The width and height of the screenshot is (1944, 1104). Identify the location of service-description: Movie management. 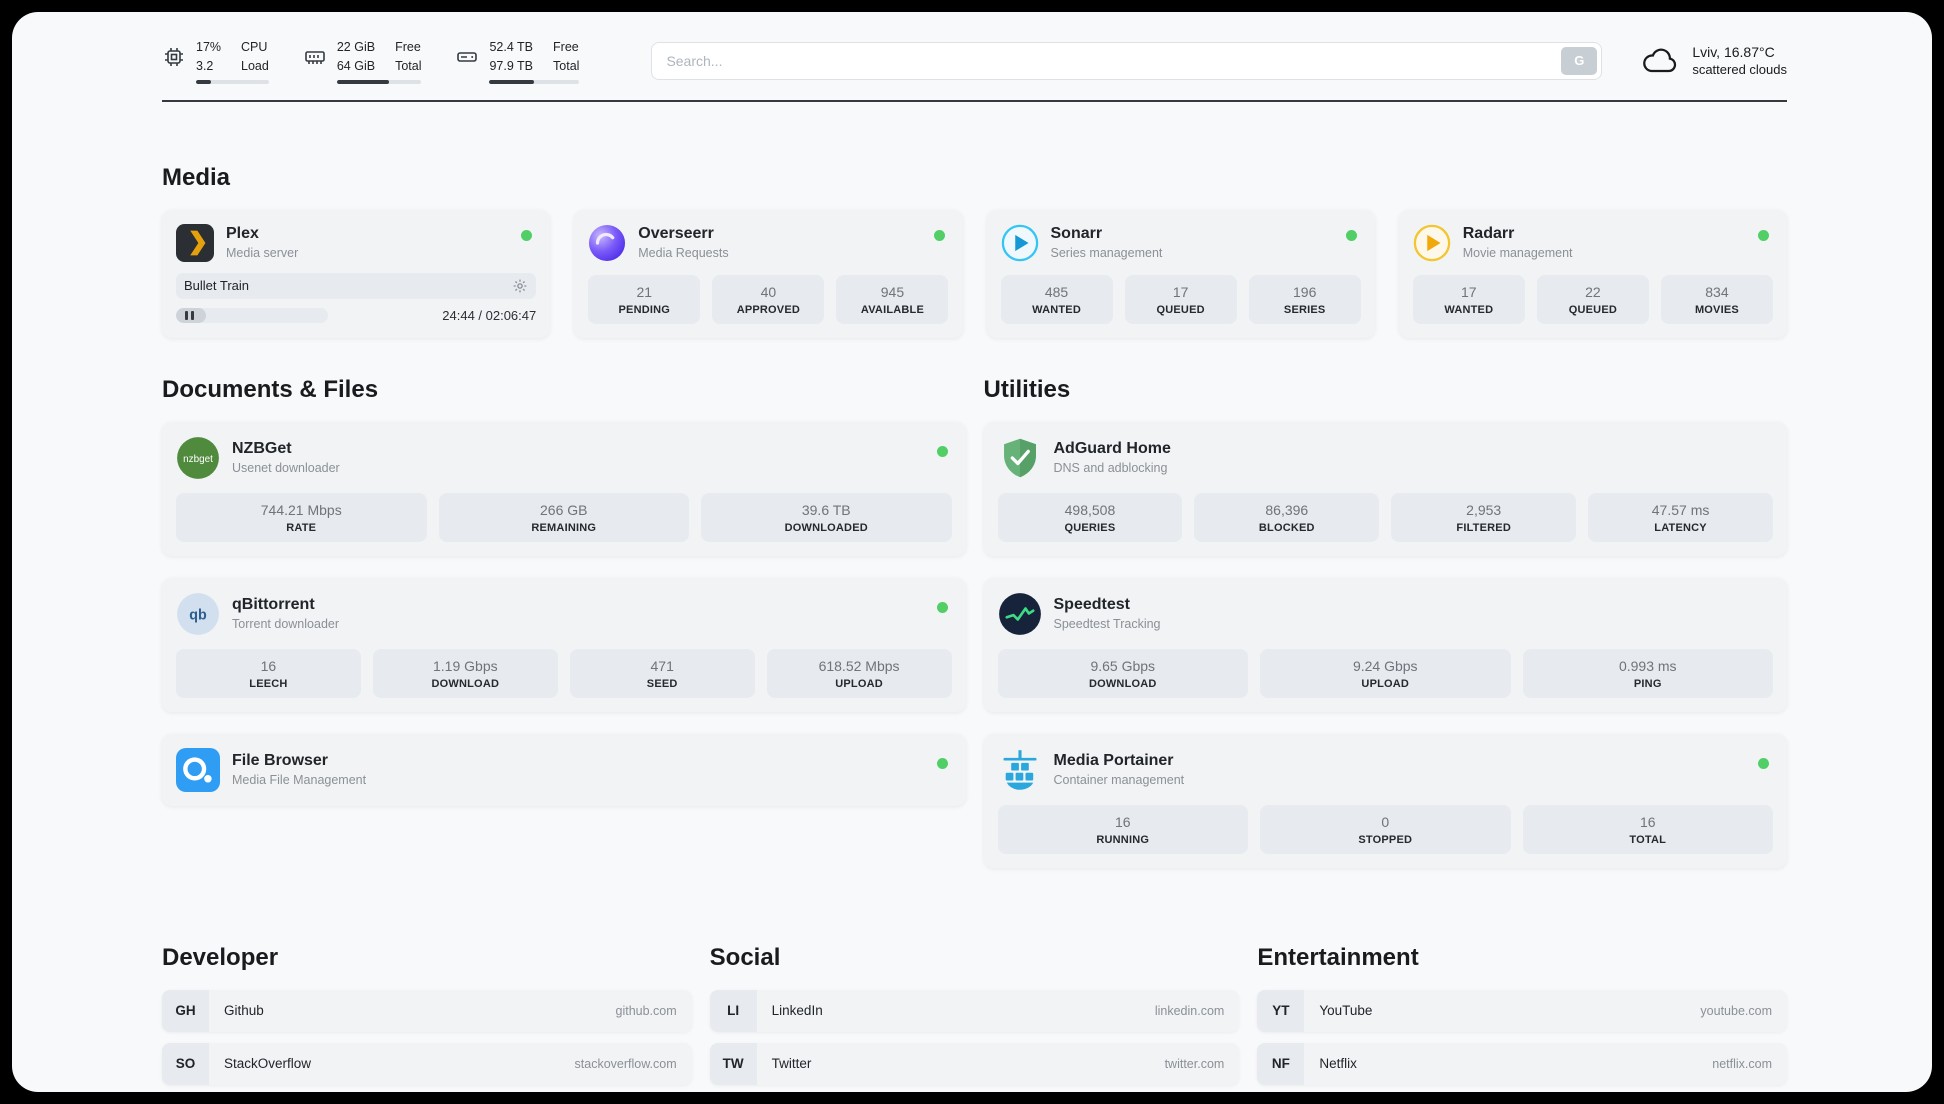
(1517, 253).